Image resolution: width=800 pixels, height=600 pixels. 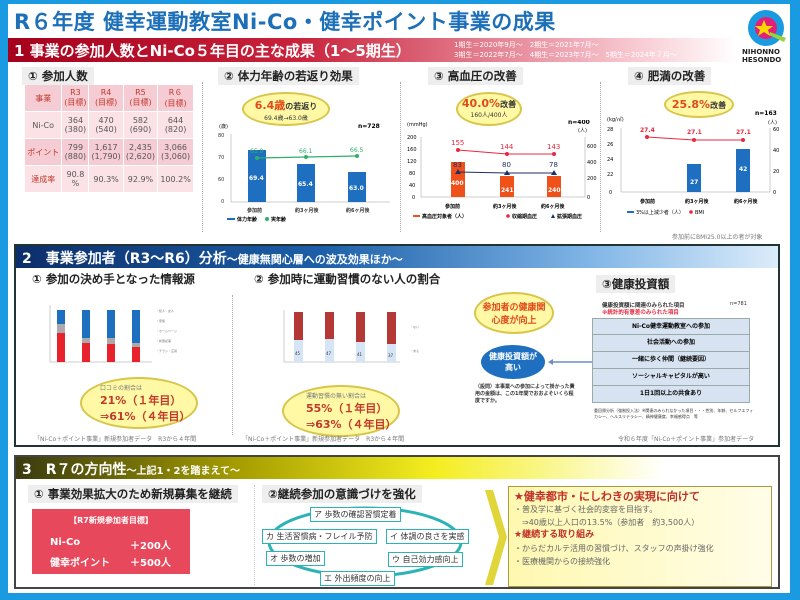 I want to click on svg-text: 65.4, so click(x=305, y=184).